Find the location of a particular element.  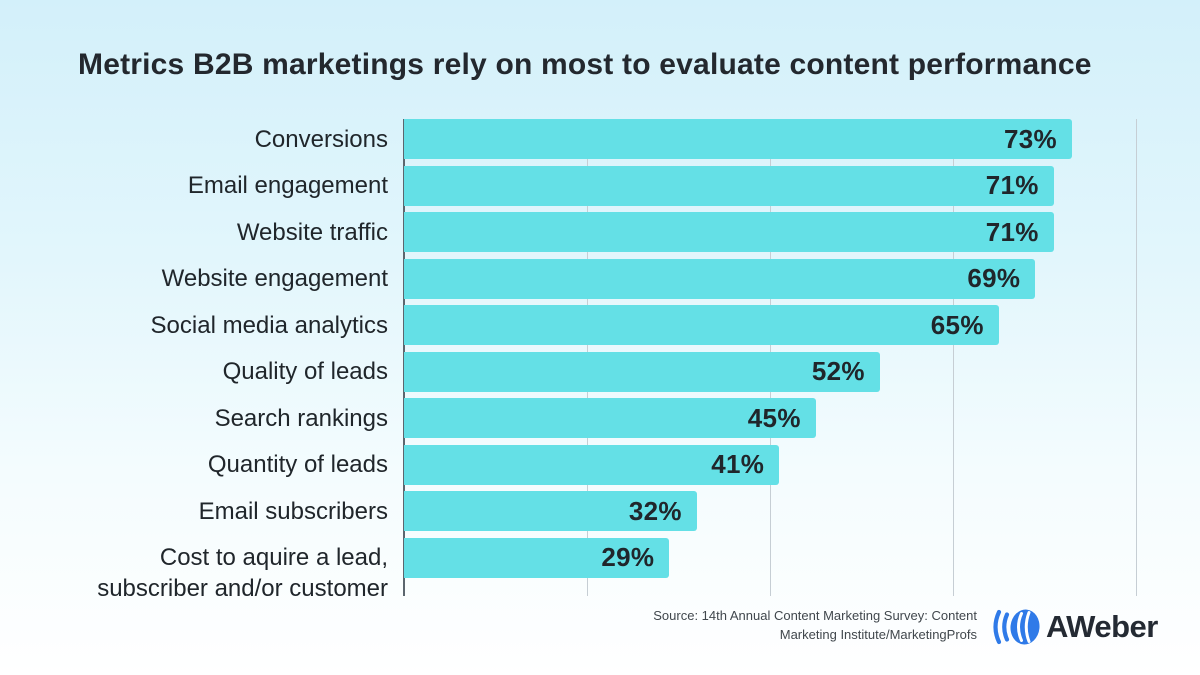

aweber-logo: AWeber is located at coordinates (1074, 627).